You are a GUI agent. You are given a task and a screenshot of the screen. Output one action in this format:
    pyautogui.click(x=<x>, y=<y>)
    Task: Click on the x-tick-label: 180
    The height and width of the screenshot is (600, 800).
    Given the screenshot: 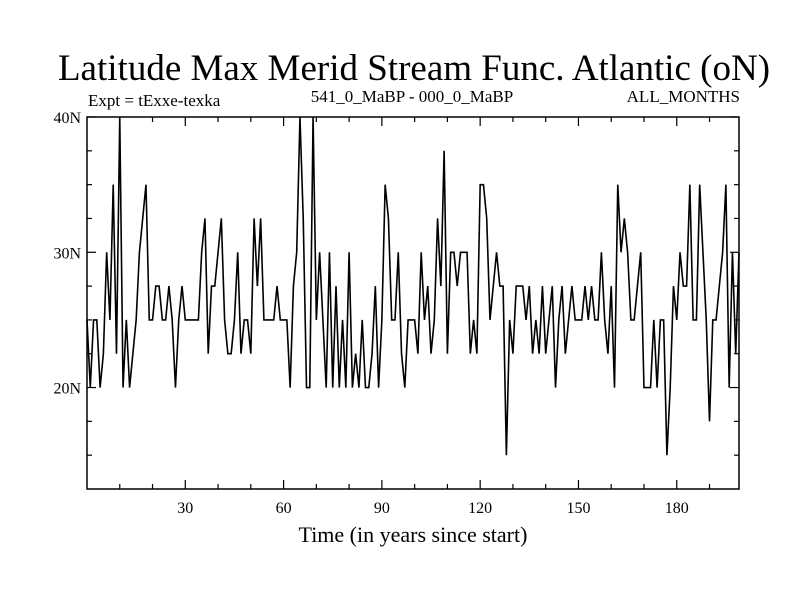 What is the action you would take?
    pyautogui.click(x=677, y=508)
    